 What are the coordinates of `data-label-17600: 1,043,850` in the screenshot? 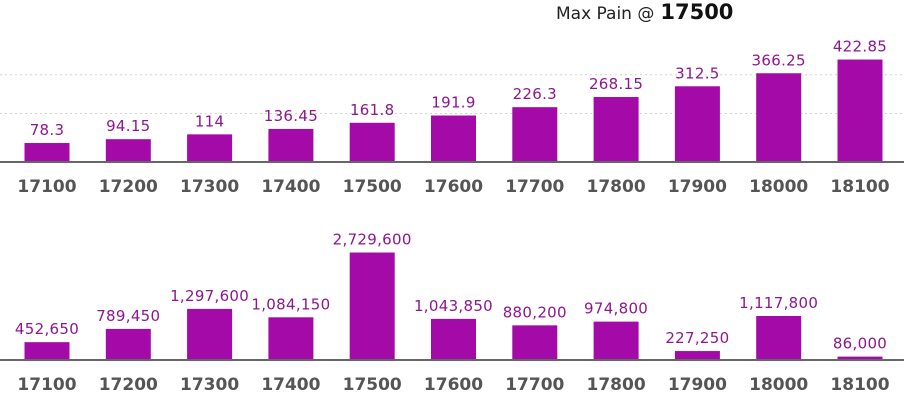 It's located at (453, 306).